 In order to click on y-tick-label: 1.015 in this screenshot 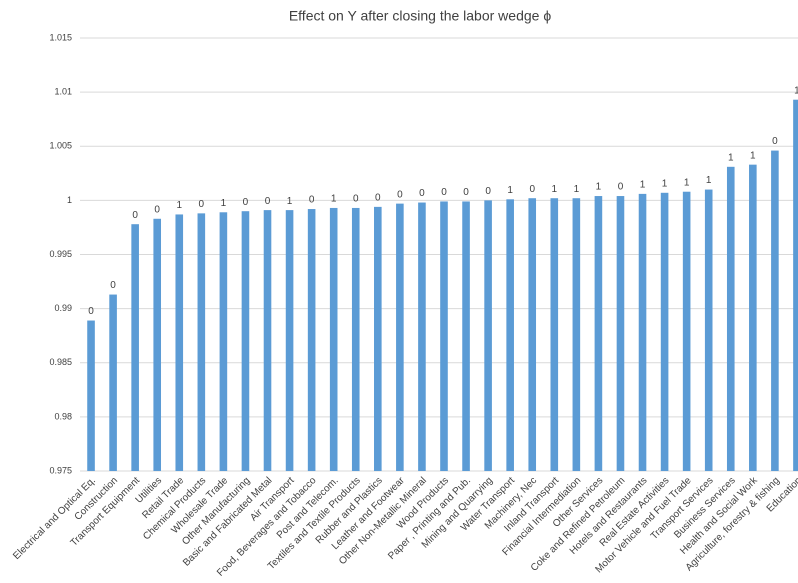, I will do `click(60, 37)`.